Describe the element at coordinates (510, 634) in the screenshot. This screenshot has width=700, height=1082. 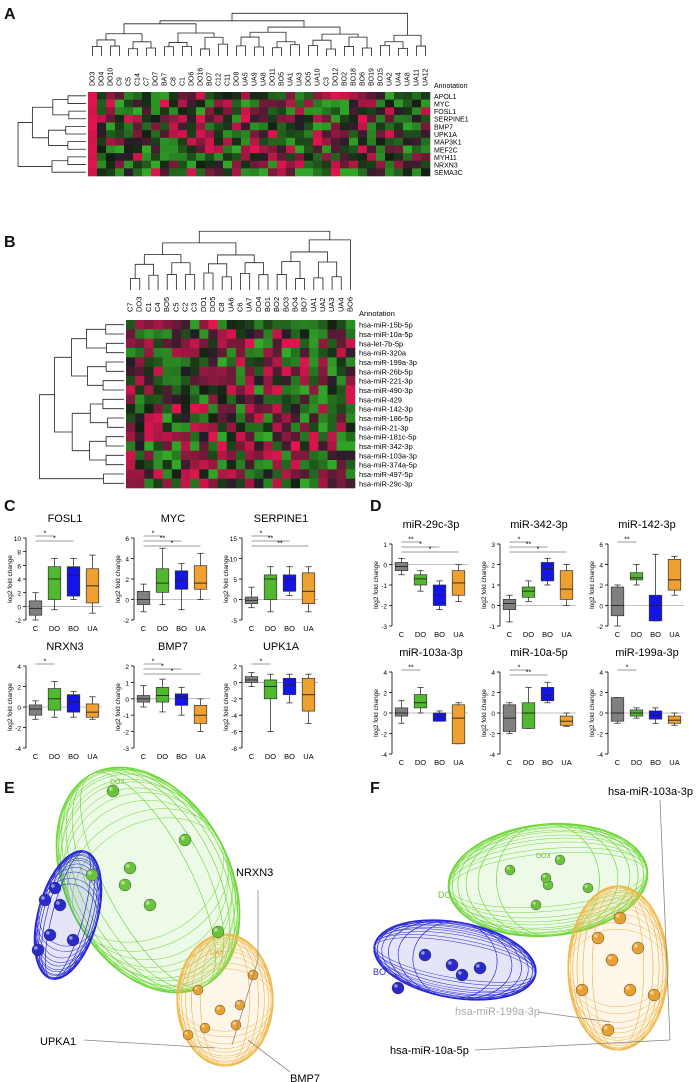
I see `x-tick-label: C` at that location.